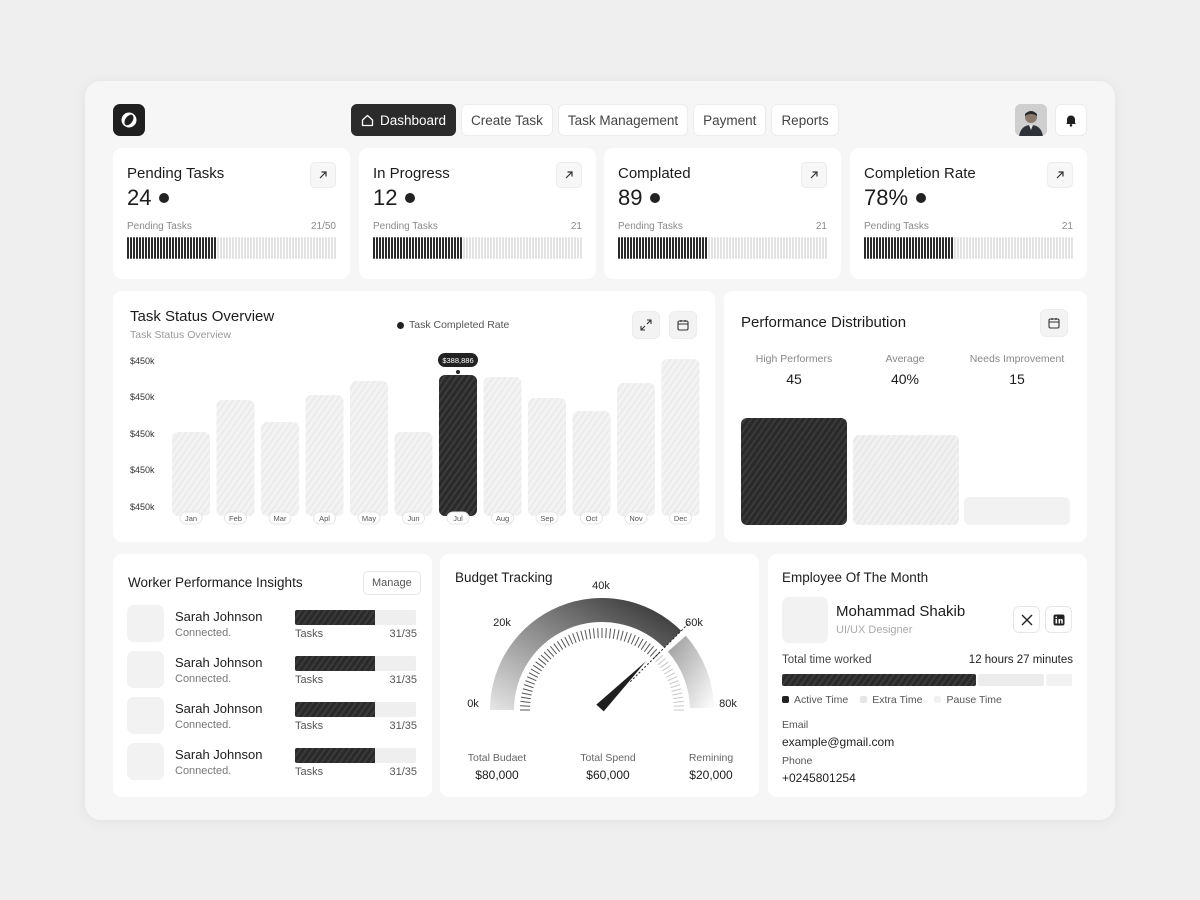 The image size is (1200, 900). I want to click on expand-icon, so click(646, 325).